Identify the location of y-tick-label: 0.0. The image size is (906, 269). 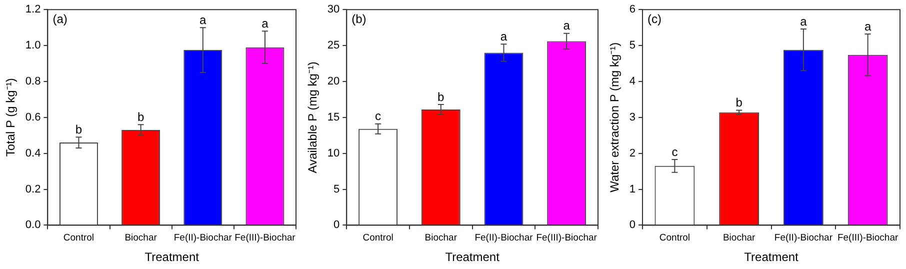
(33, 225).